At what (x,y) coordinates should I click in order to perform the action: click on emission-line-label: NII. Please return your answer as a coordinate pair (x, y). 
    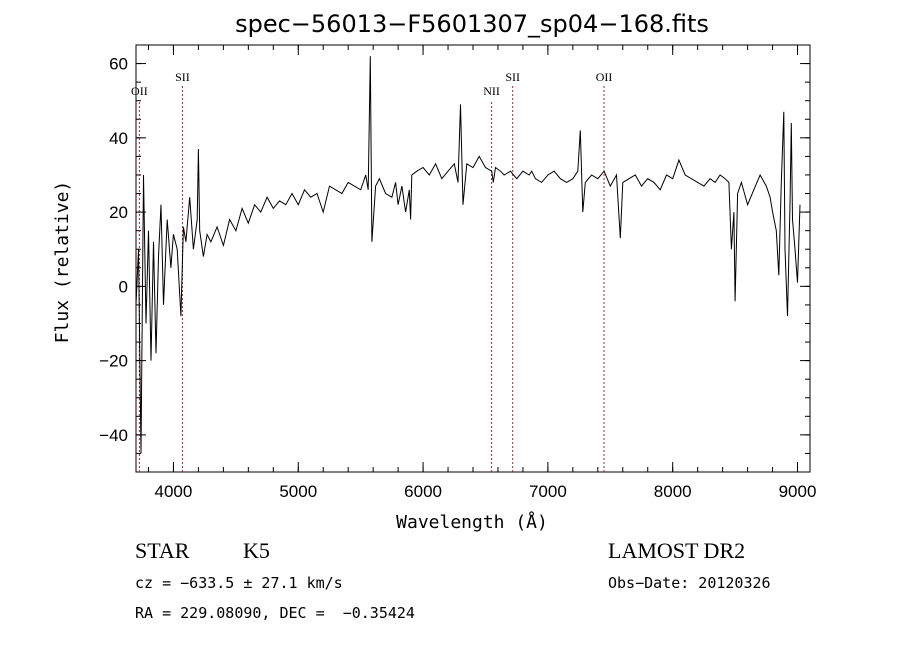
    Looking at the image, I should click on (491, 91).